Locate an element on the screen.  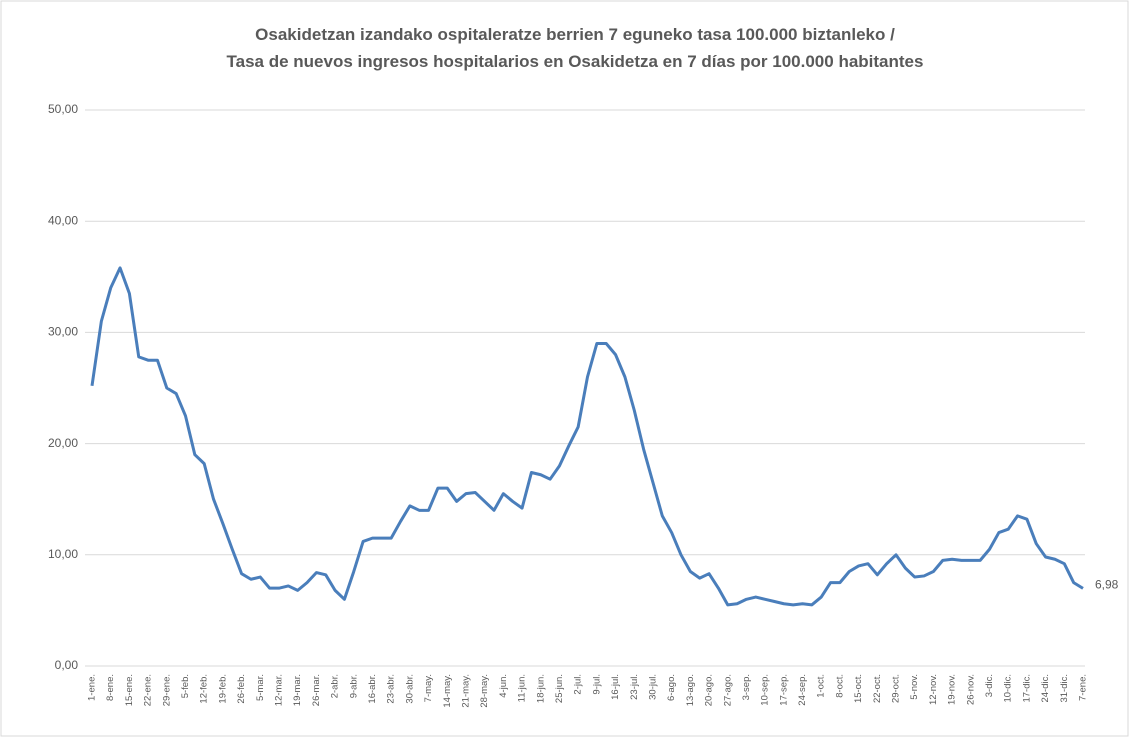
x-tick-label: 7-may. is located at coordinates (428, 688).